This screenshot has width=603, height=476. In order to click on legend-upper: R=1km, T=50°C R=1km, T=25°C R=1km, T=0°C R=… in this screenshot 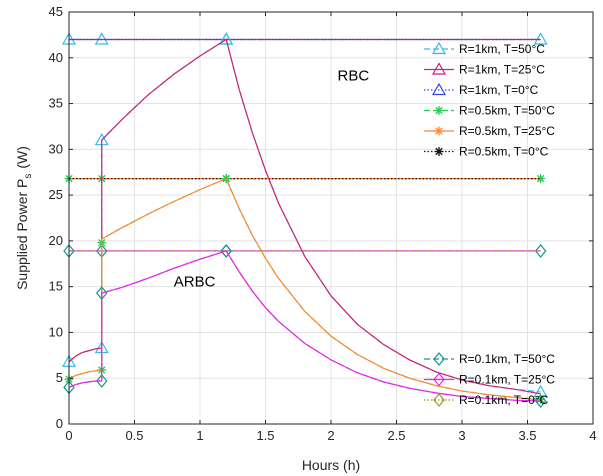, I will do `click(489, 100)`.